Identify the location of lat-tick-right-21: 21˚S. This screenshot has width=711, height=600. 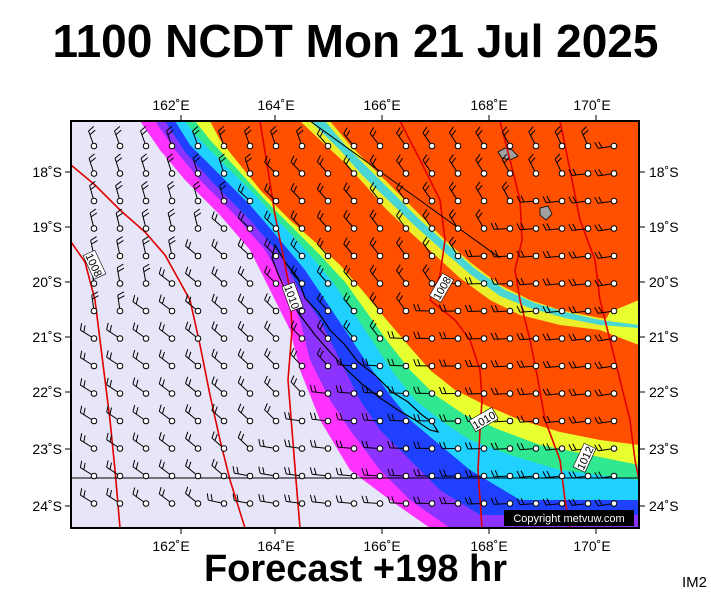
(664, 337).